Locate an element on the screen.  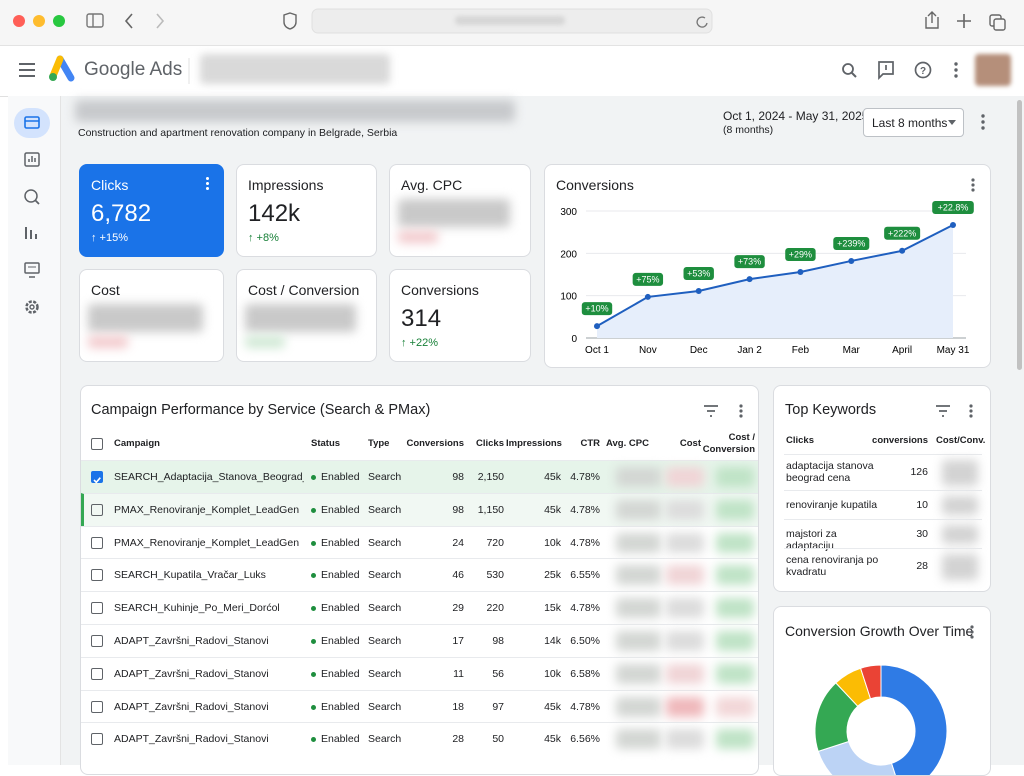
sidebar-icons is located at coordinates (34, 216).